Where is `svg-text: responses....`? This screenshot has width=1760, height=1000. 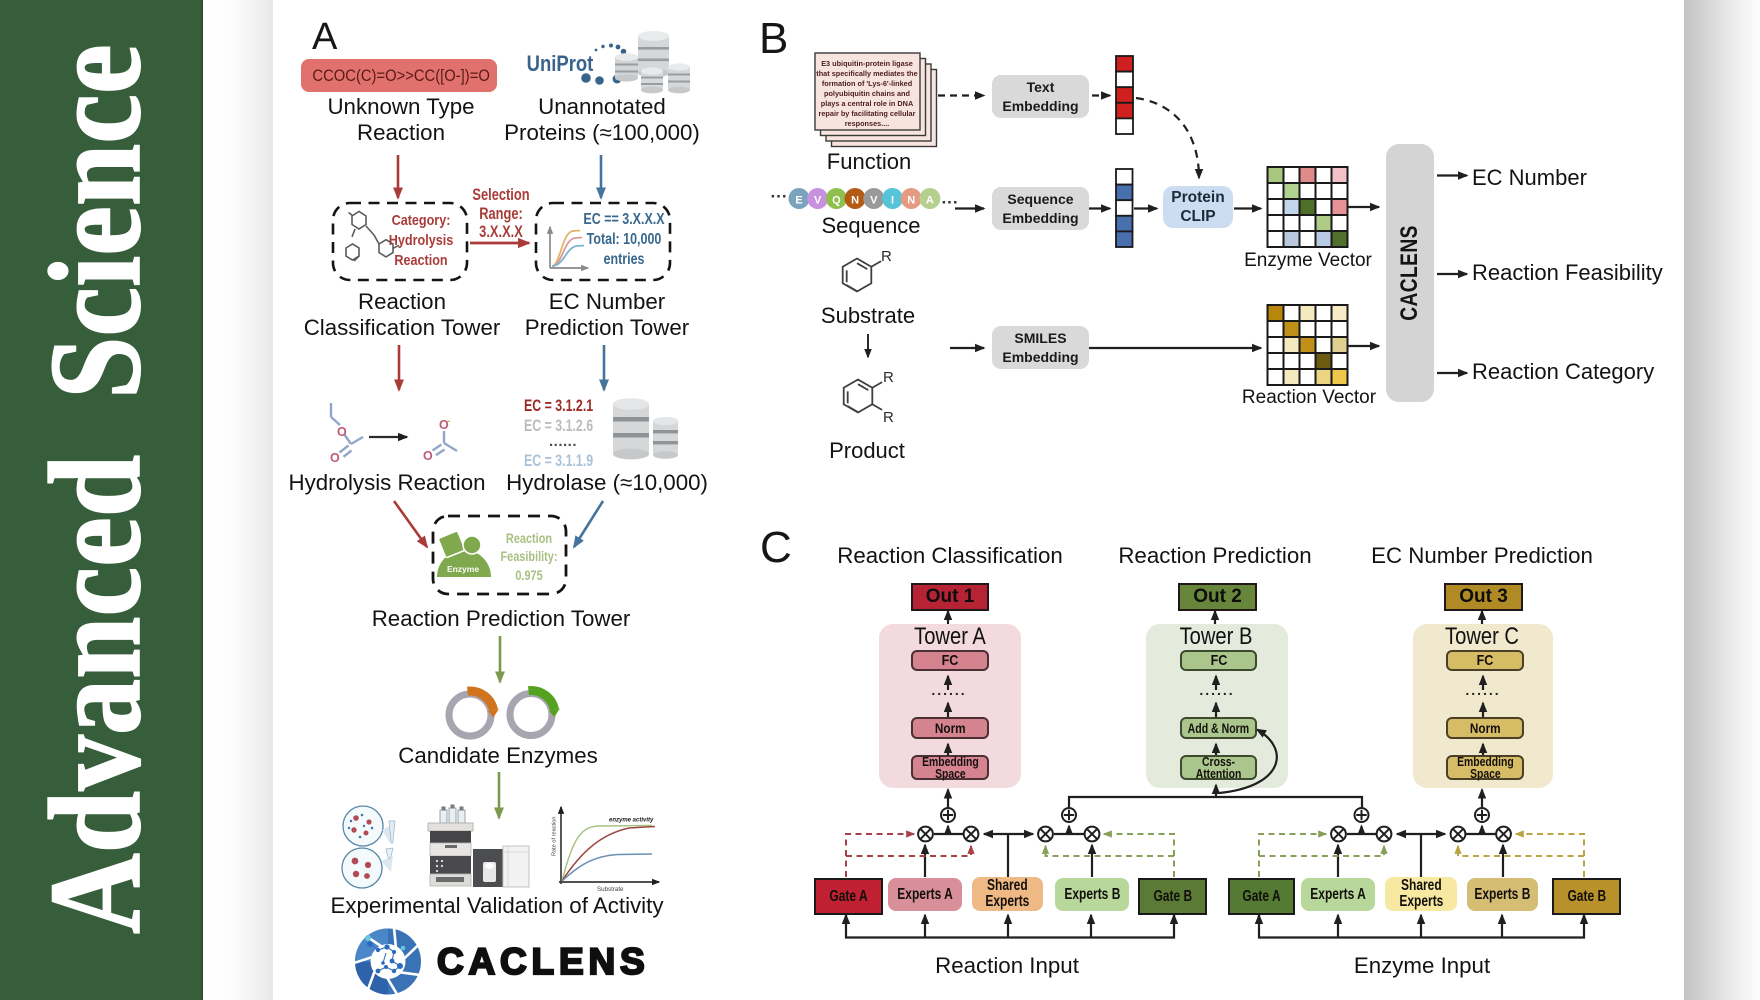 svg-text: responses.... is located at coordinates (867, 123).